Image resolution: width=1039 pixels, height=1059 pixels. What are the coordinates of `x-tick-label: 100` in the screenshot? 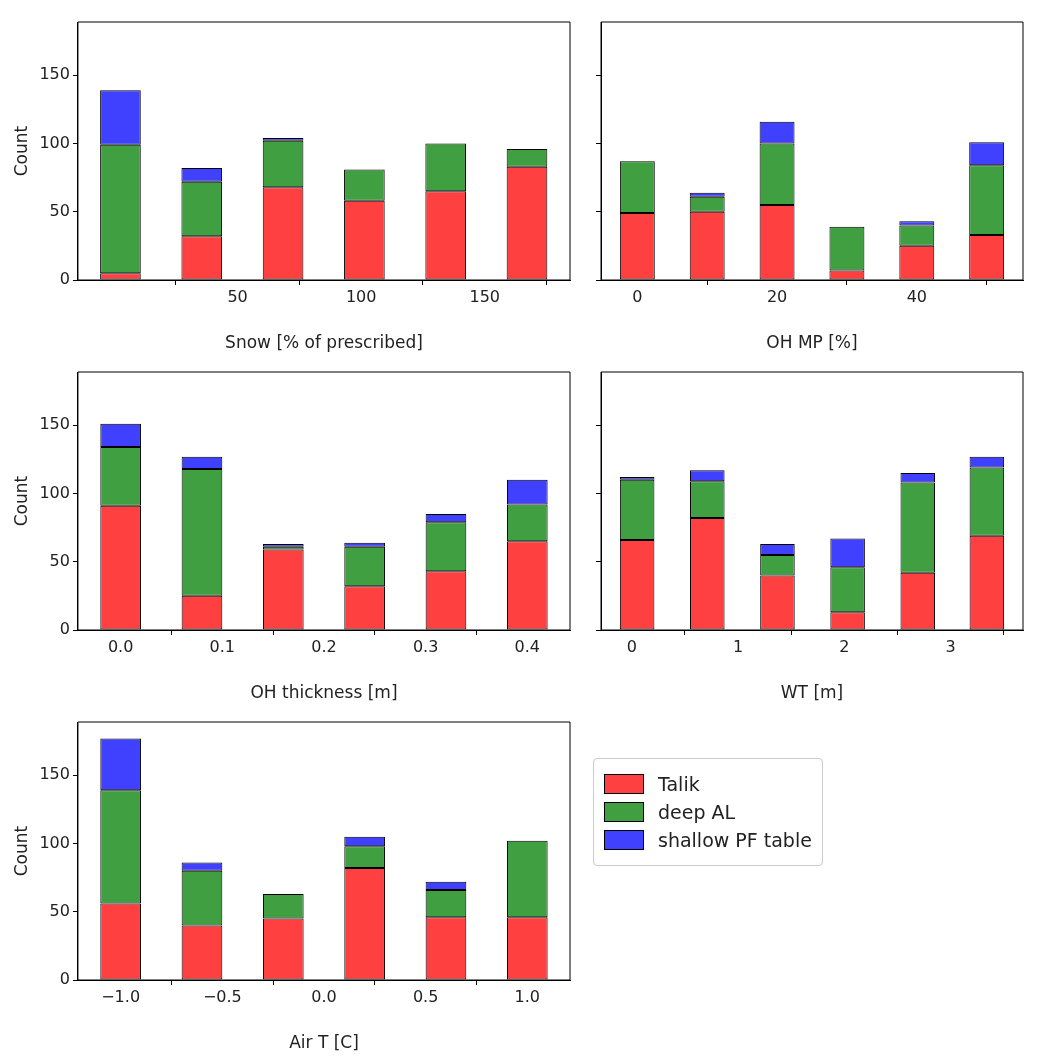 It's located at (361, 296).